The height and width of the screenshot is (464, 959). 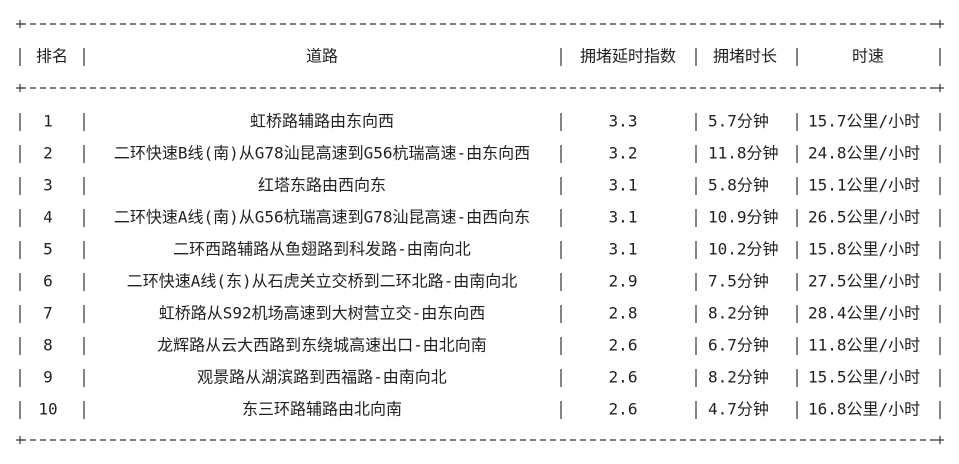 I want to click on table-cell: 26.5公里/小时, so click(x=864, y=217).